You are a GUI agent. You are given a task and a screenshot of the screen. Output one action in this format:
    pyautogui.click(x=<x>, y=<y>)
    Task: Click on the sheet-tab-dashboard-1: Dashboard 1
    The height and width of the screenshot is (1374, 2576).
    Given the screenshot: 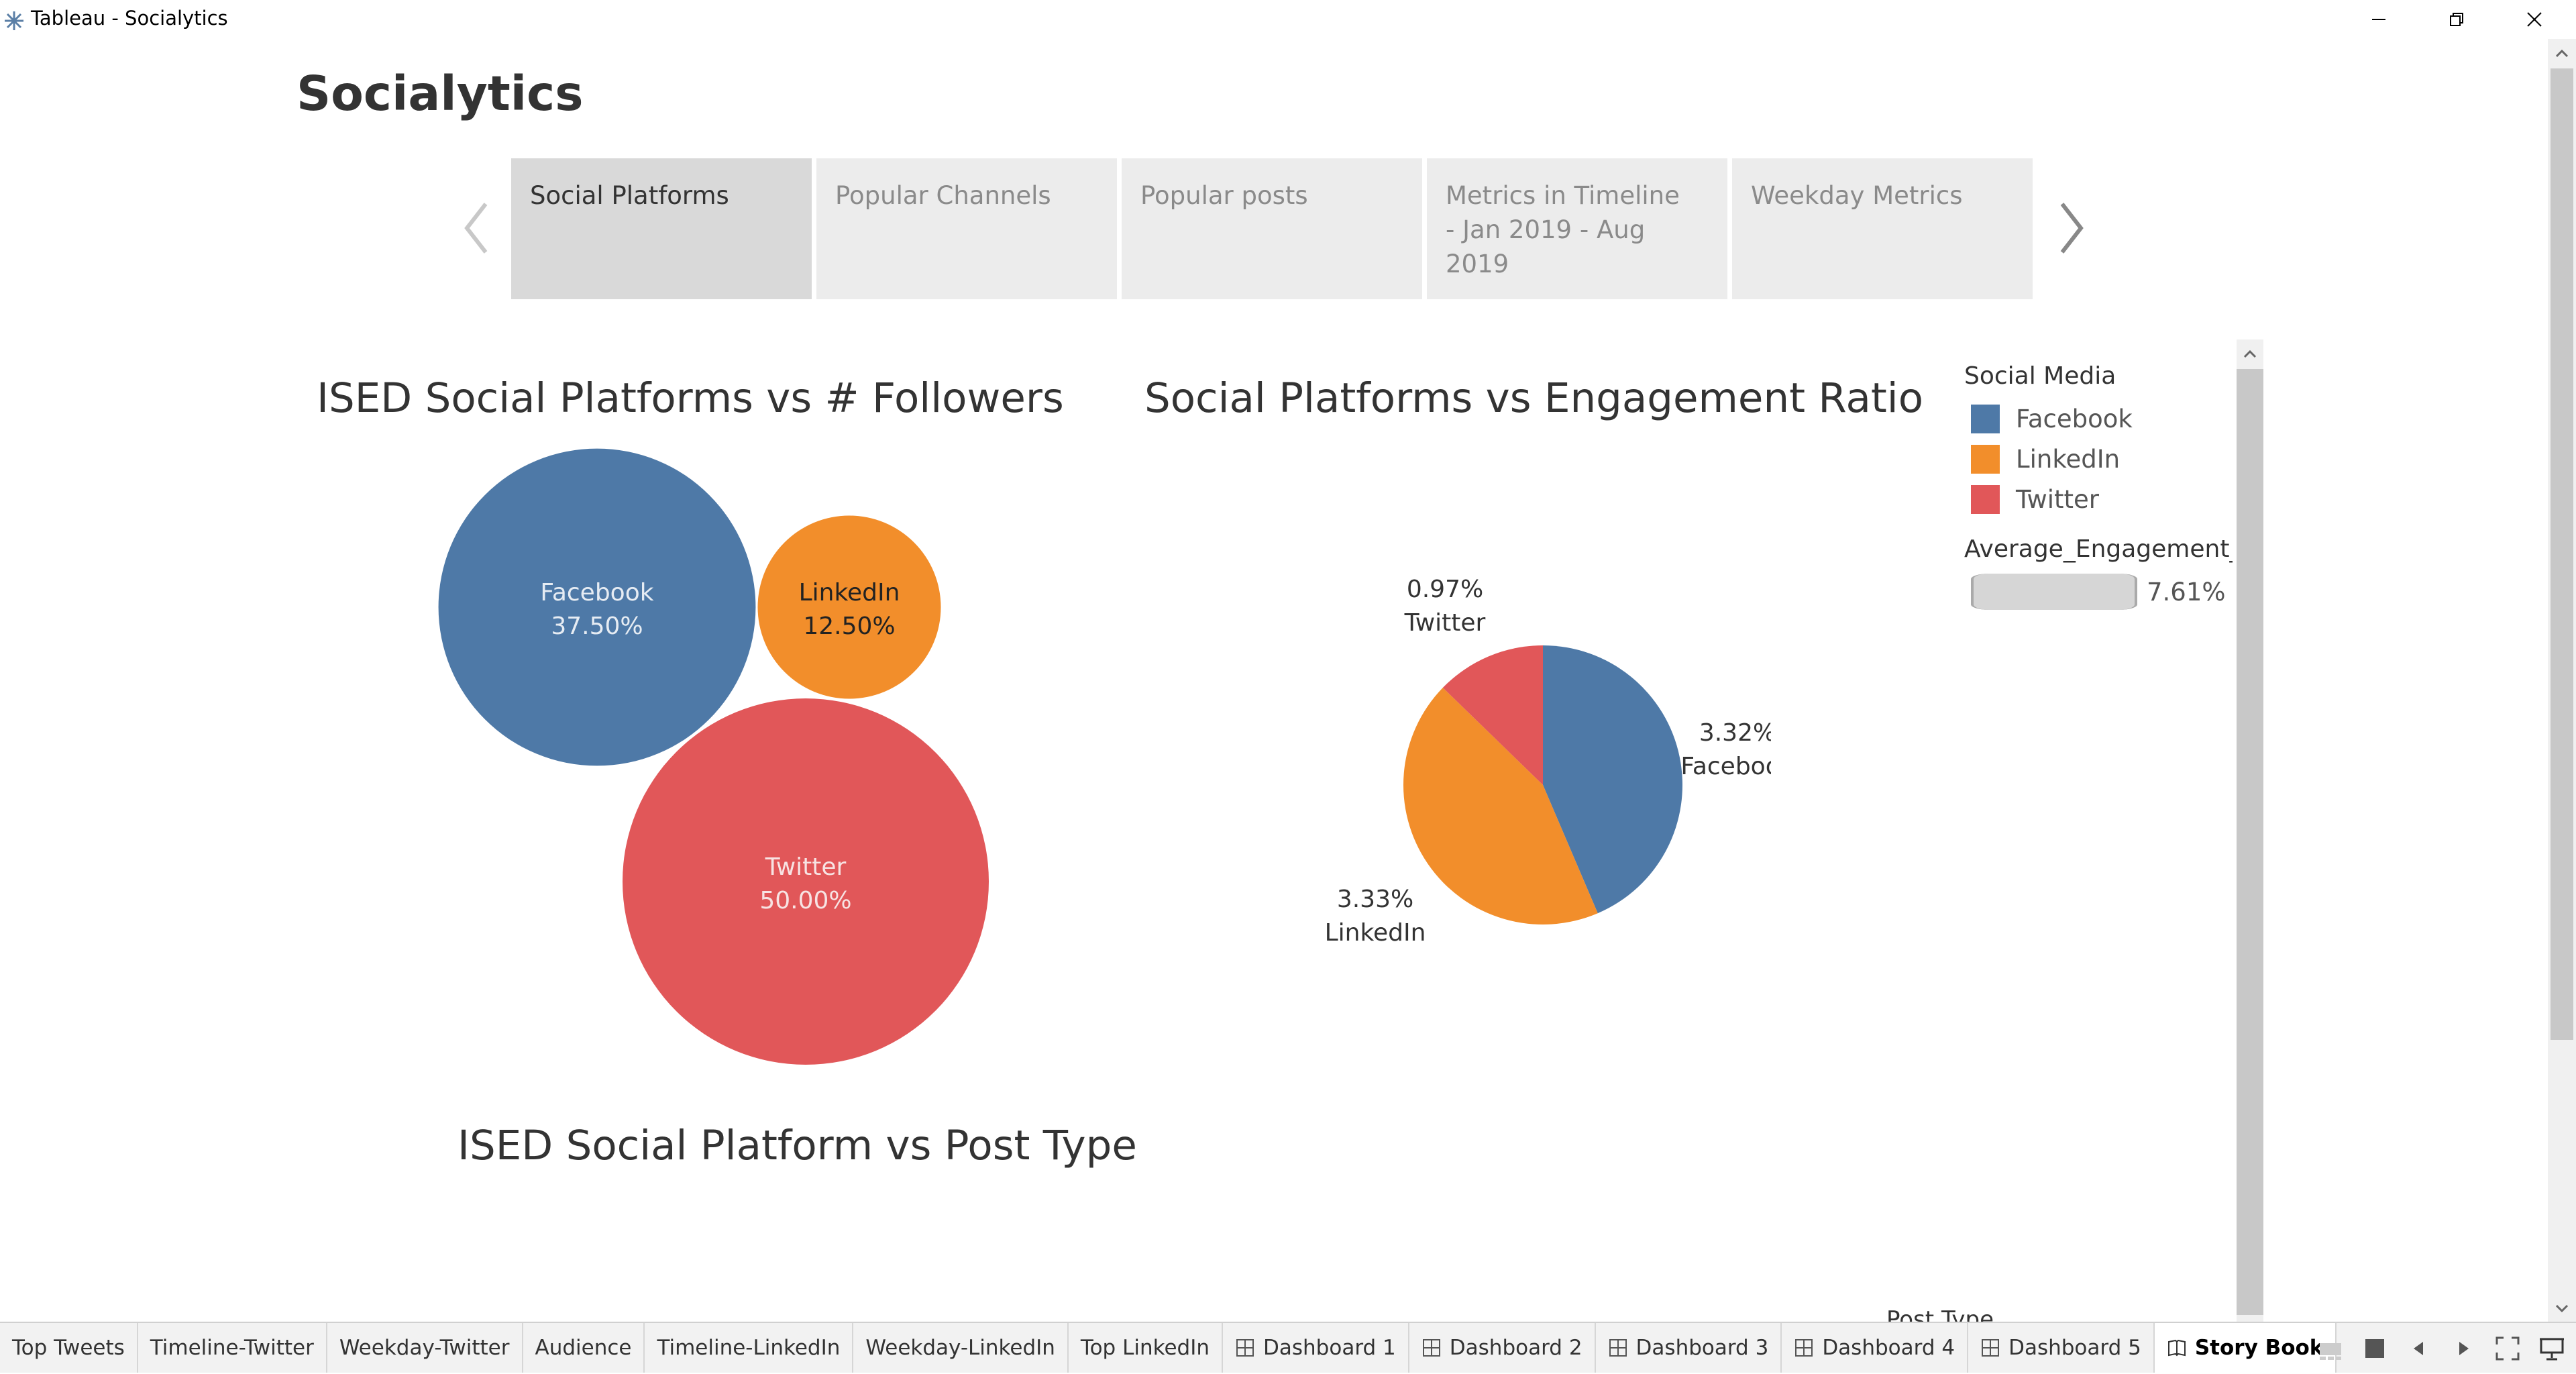 What is the action you would take?
    pyautogui.click(x=1316, y=1348)
    